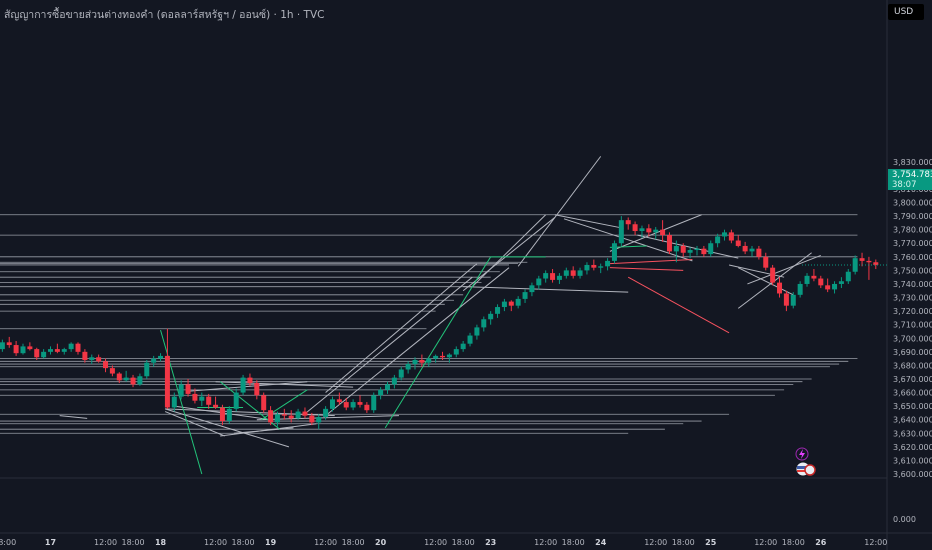 Image resolution: width=932 pixels, height=550 pixels. I want to click on flag-icon, so click(806, 469).